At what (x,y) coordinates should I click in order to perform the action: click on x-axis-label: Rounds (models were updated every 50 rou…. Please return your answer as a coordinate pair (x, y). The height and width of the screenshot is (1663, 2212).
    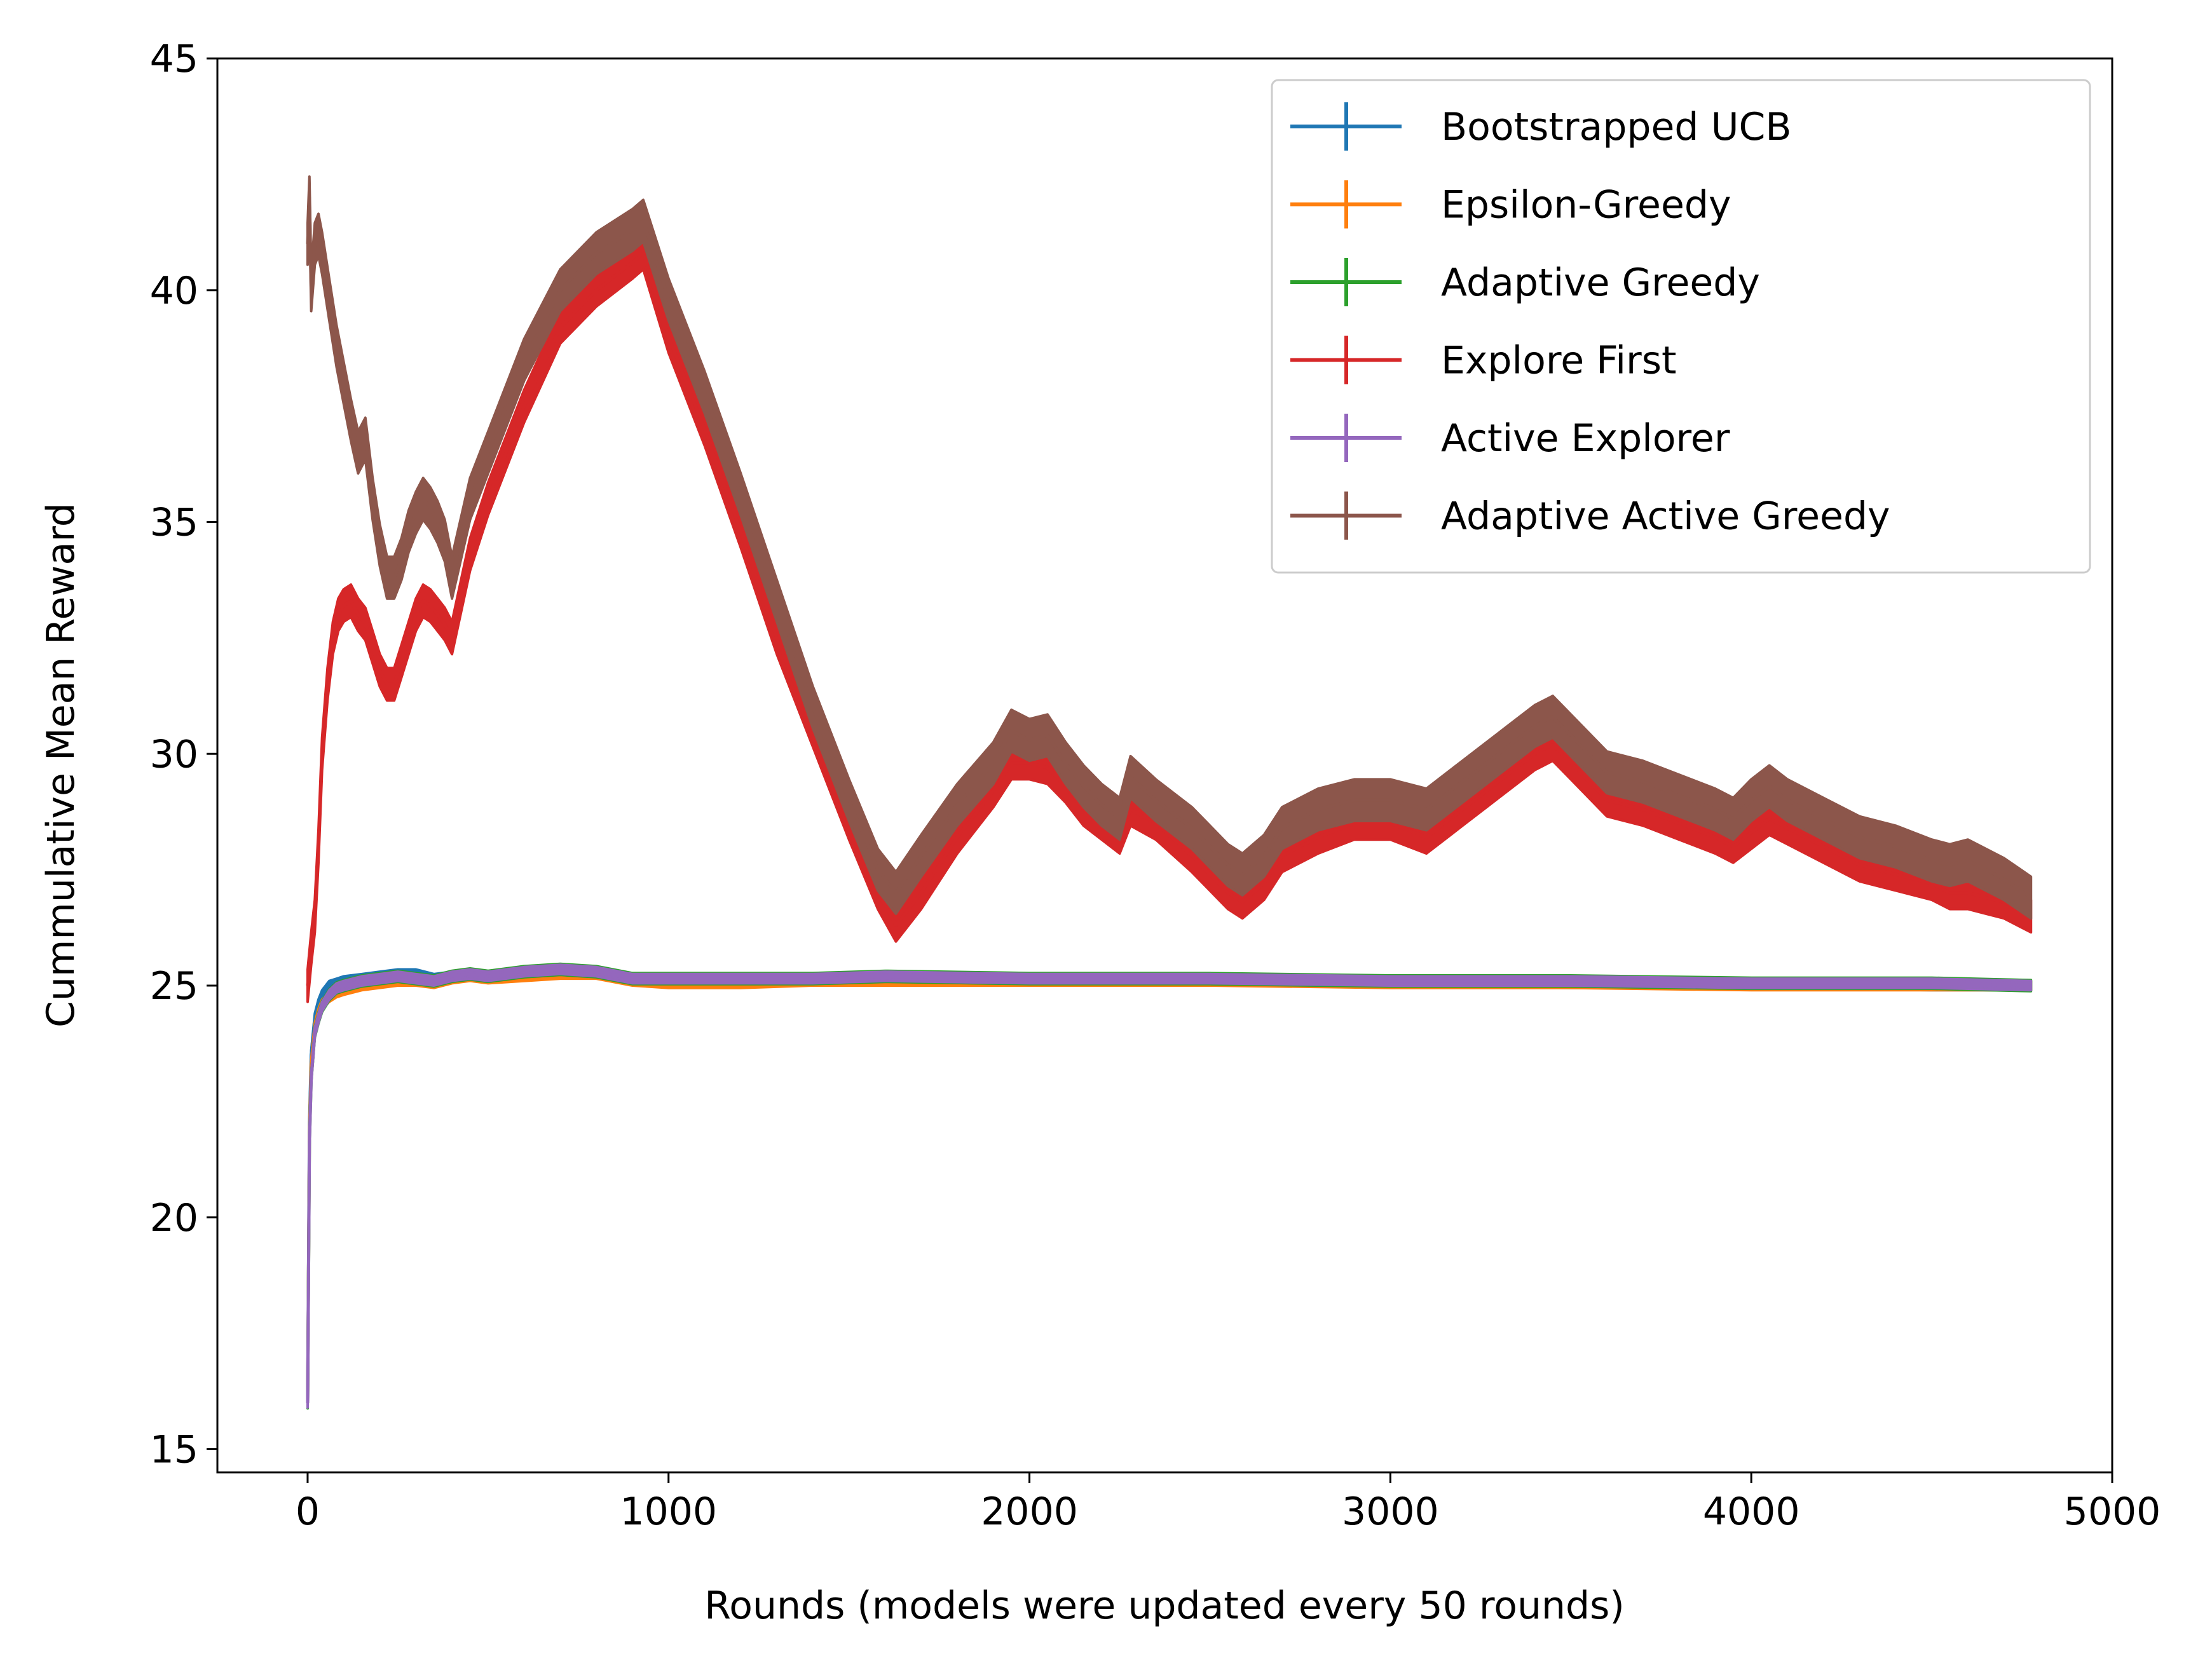
    Looking at the image, I should click on (1164, 1606).